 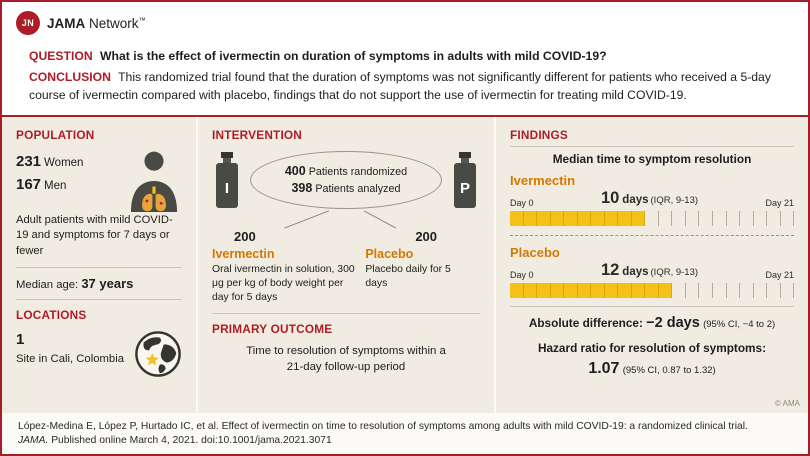 I want to click on population-stats: 231 Women 167 Men, so click(x=49, y=174).